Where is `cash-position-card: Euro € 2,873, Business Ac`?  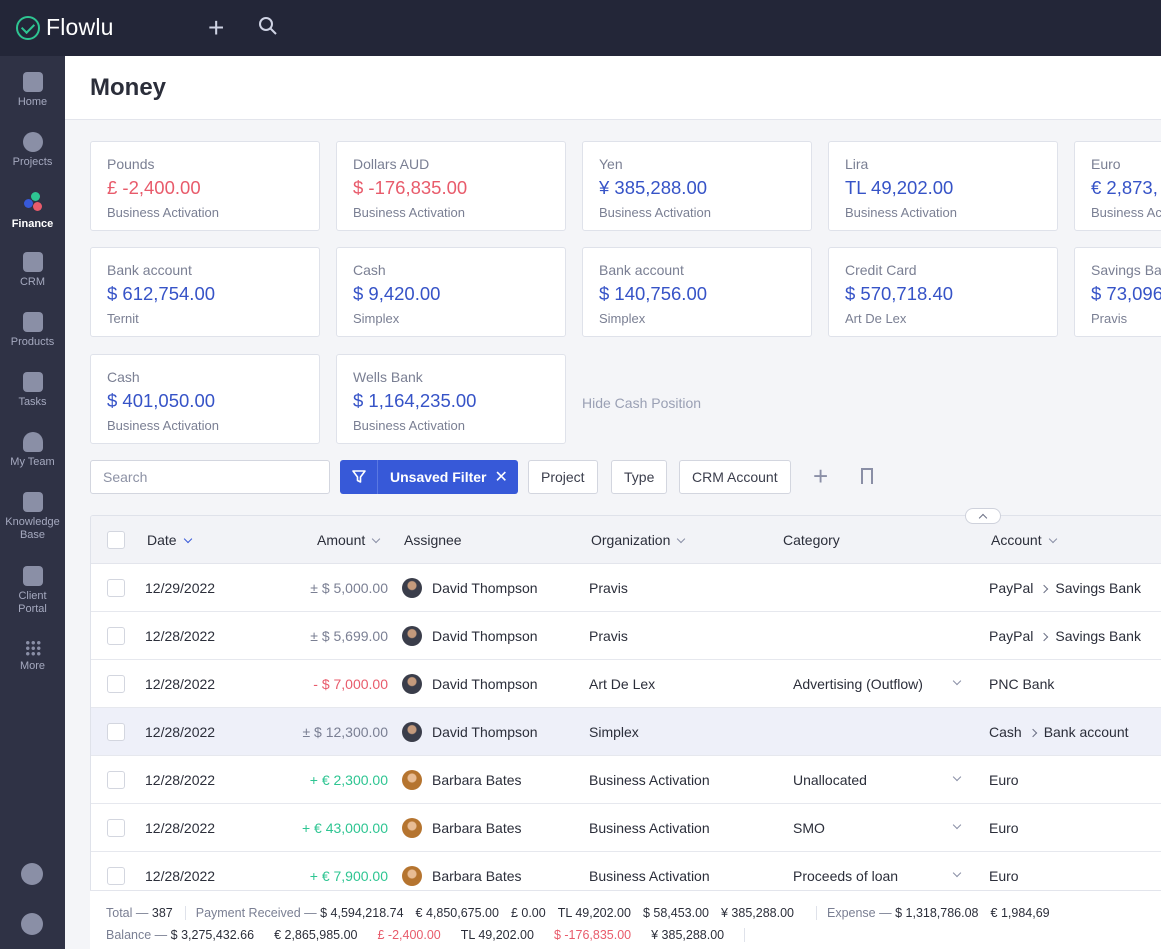 cash-position-card: Euro € 2,873, Business Ac is located at coordinates (1117, 186).